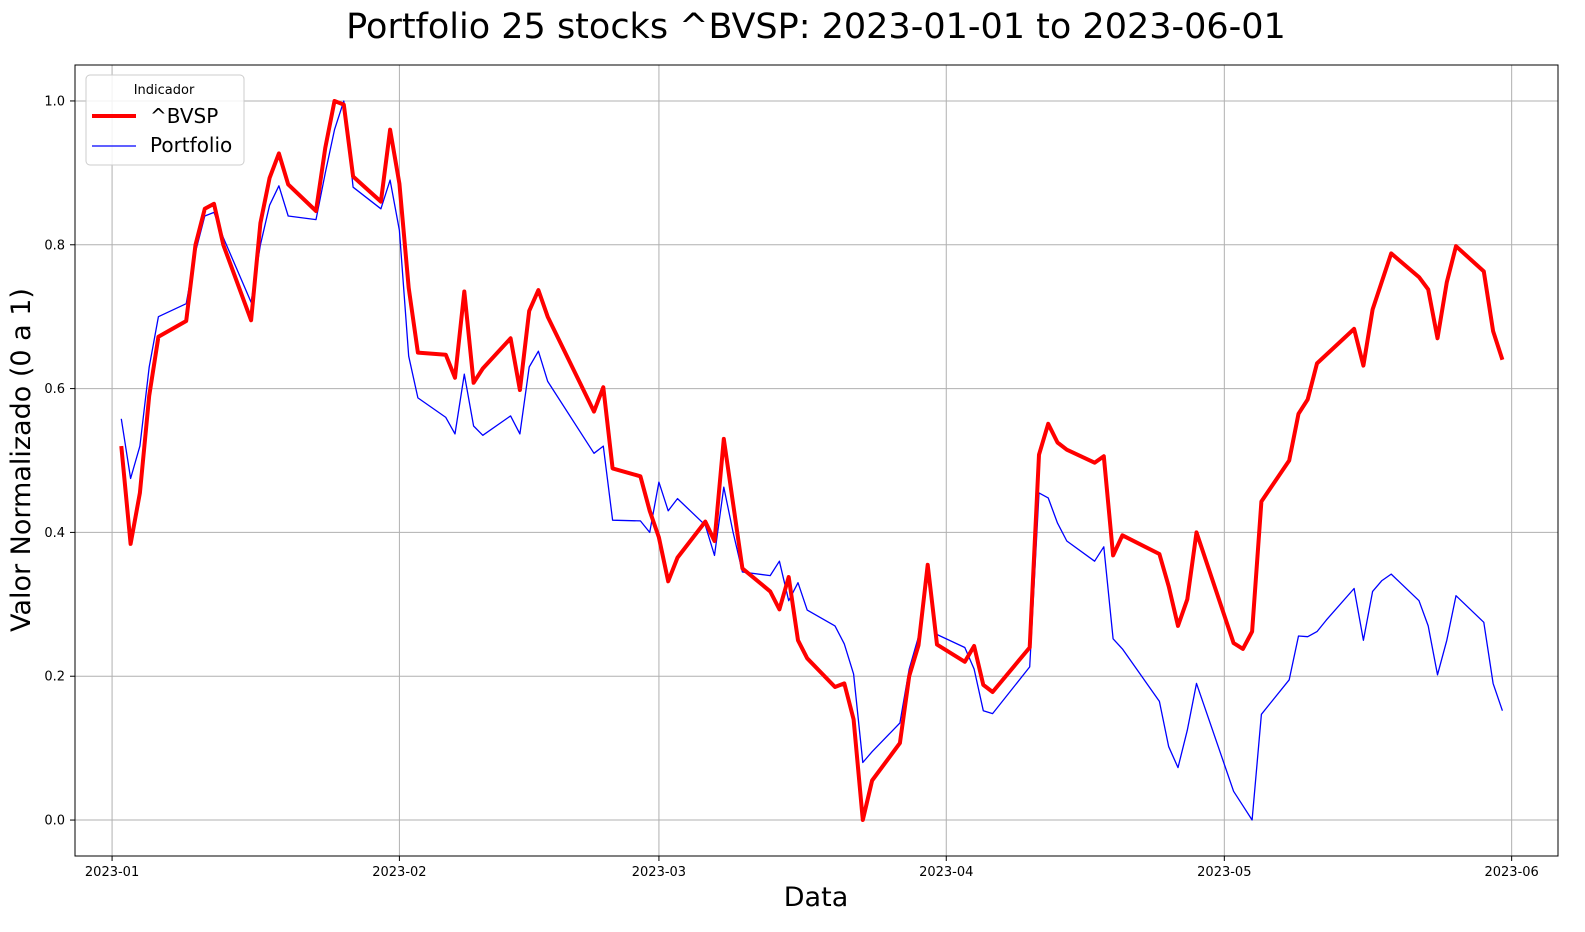 The width and height of the screenshot is (1585, 932). Describe the element at coordinates (54, 677) in the screenshot. I see `y-tick-label: 0.2` at that location.